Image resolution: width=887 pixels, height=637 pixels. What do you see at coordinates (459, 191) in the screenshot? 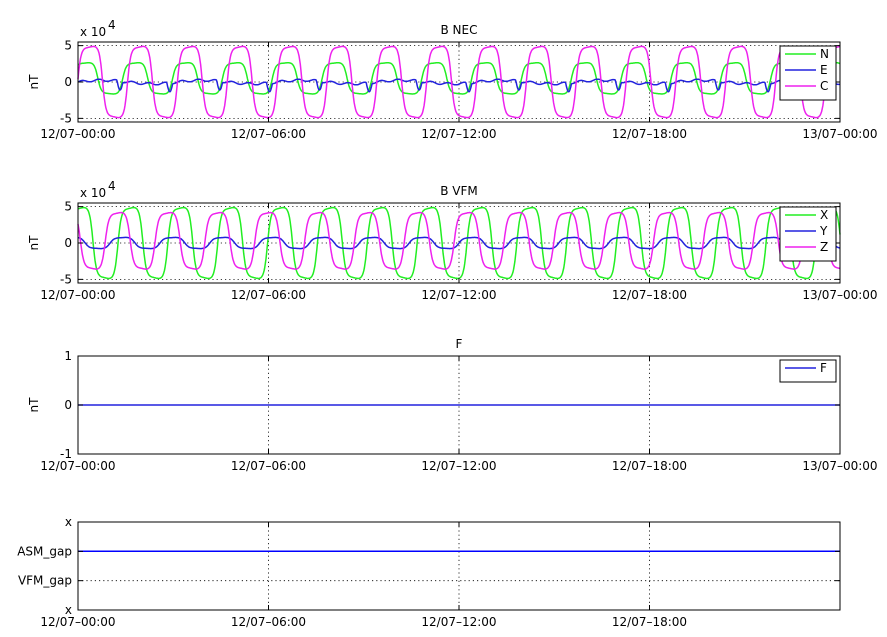
I see `panel-title: B VFM` at bounding box center [459, 191].